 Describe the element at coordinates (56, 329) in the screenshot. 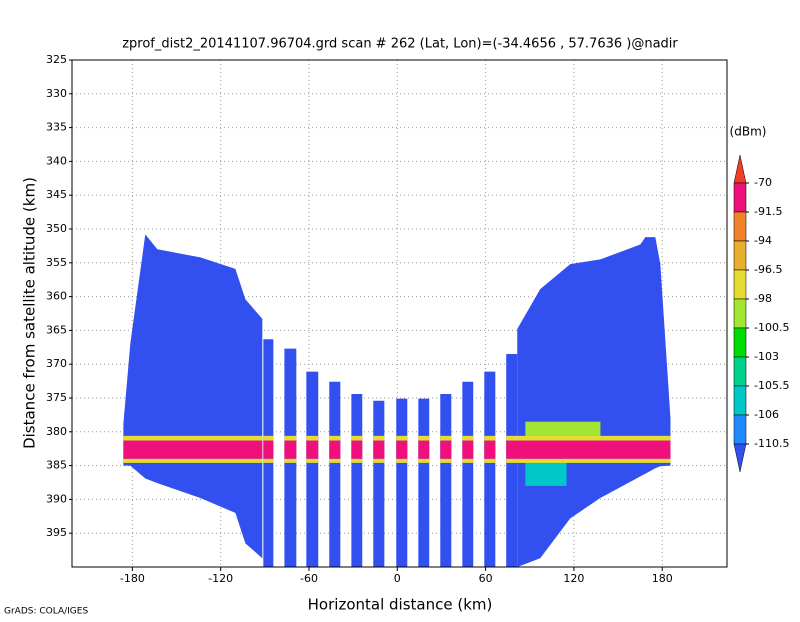

I see `y-tick-label: 365` at that location.